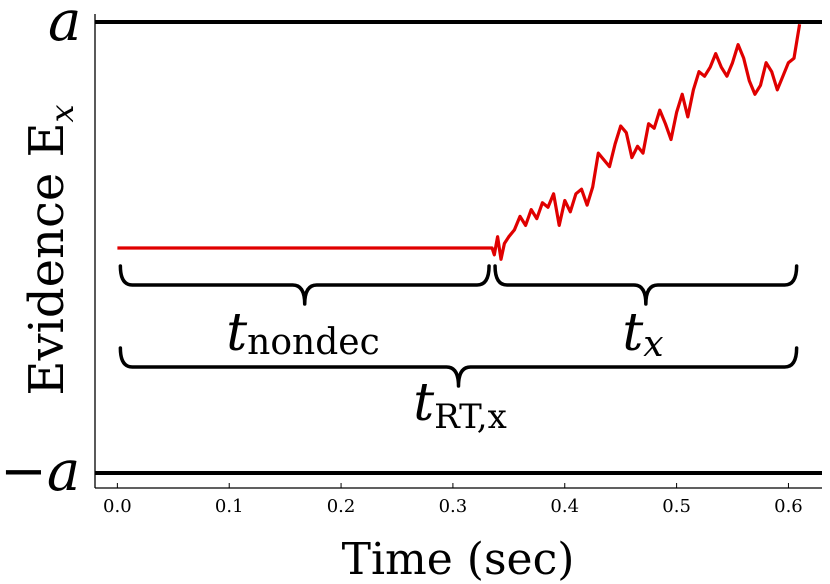 Image resolution: width=830 pixels, height=584 pixels. Describe the element at coordinates (458, 559) in the screenshot. I see `x-axis-label: Time (sec)` at that location.